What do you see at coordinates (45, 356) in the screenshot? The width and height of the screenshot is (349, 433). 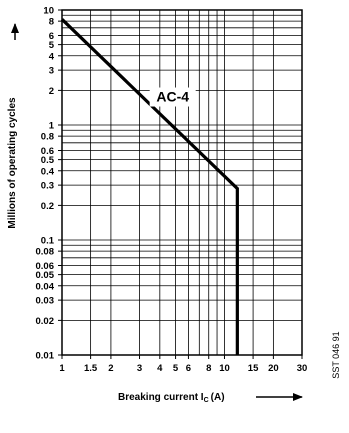 I see `y-tick-label: 0.01` at bounding box center [45, 356].